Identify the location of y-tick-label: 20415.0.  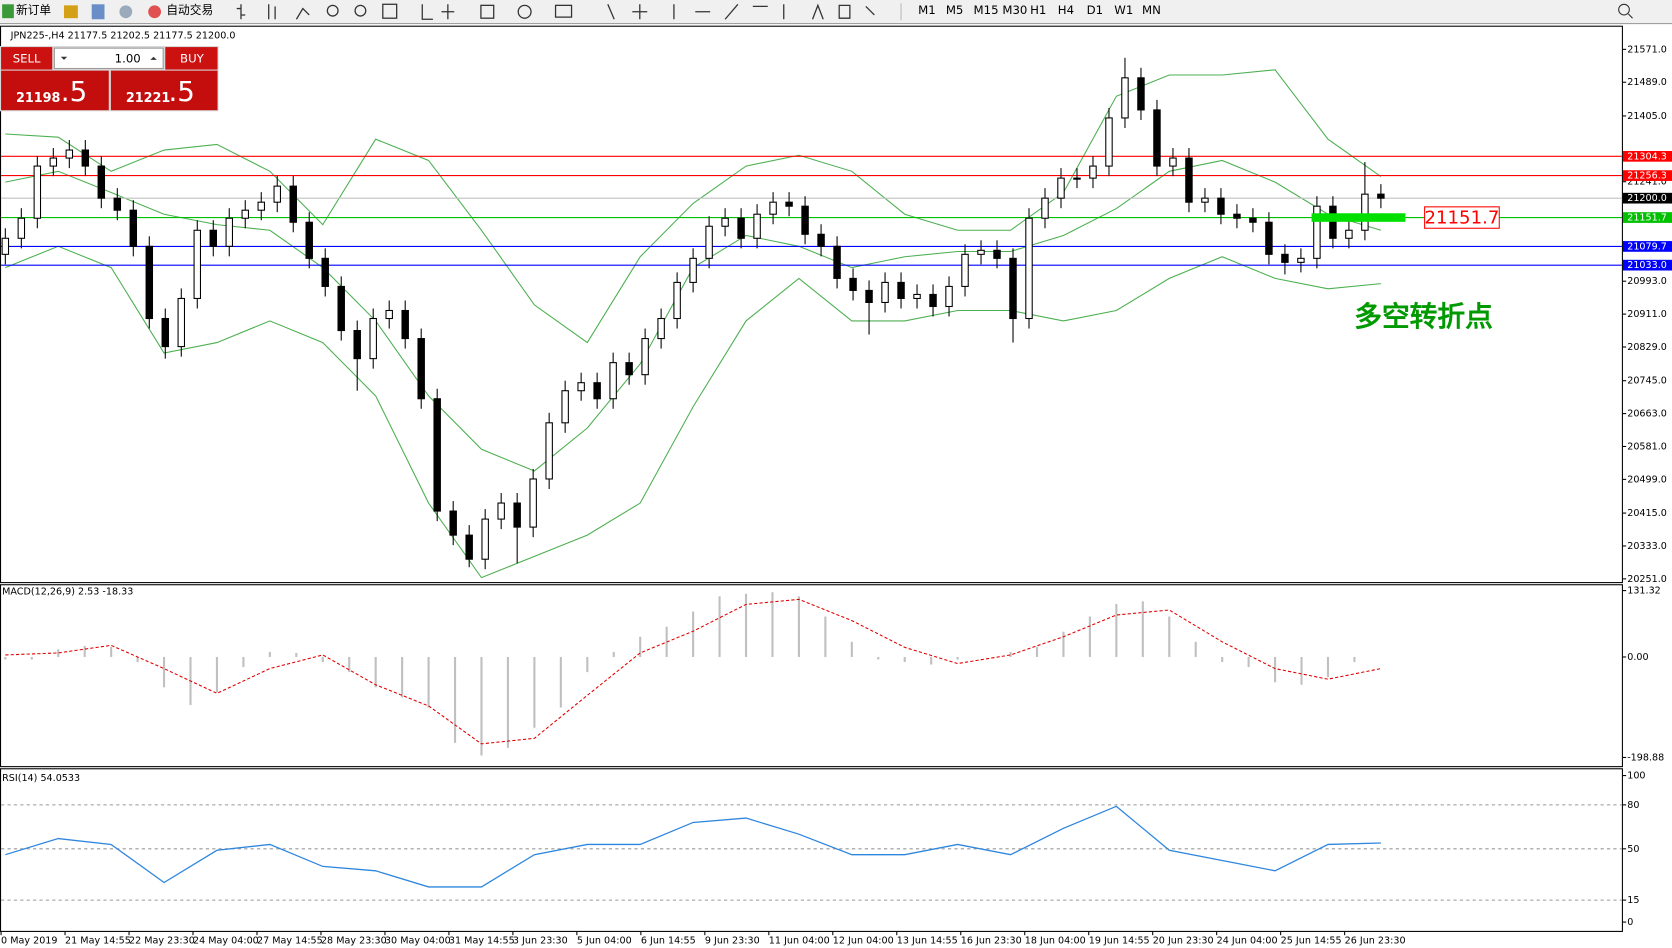
(1647, 513).